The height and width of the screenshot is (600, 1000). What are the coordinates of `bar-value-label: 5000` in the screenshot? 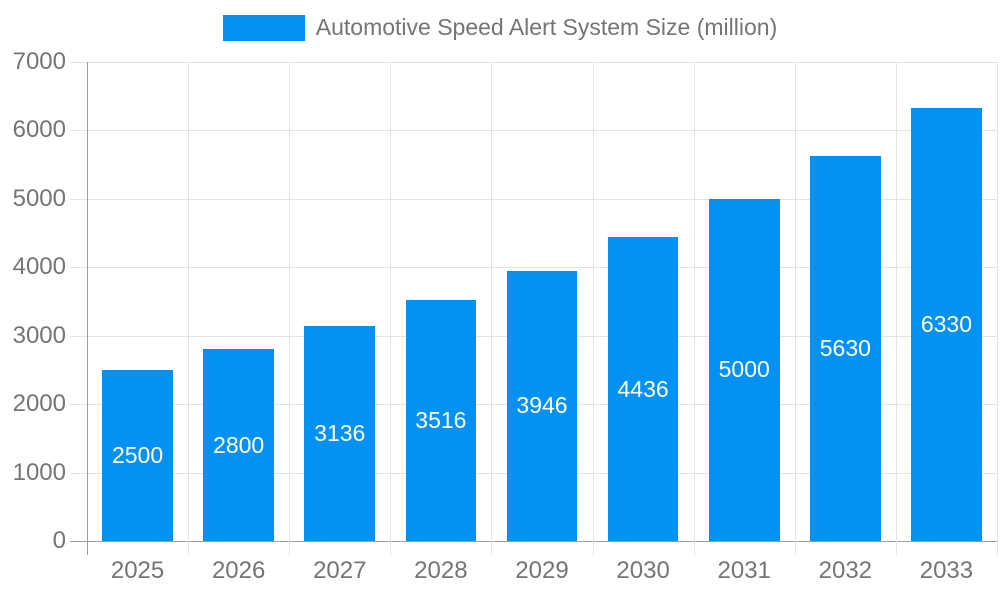 It's located at (744, 369).